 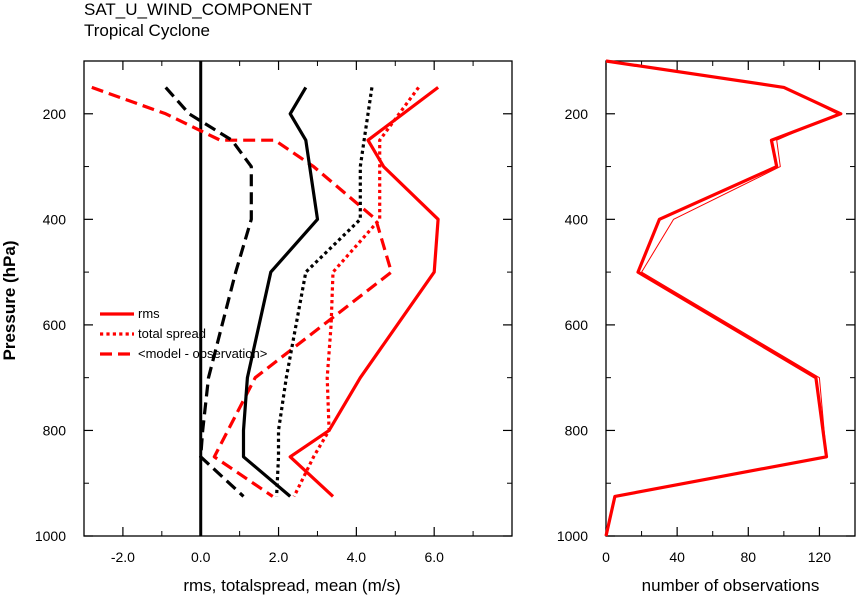 I want to click on chart-title: SAT_U_WIND_COMPONENT, so click(x=198, y=9).